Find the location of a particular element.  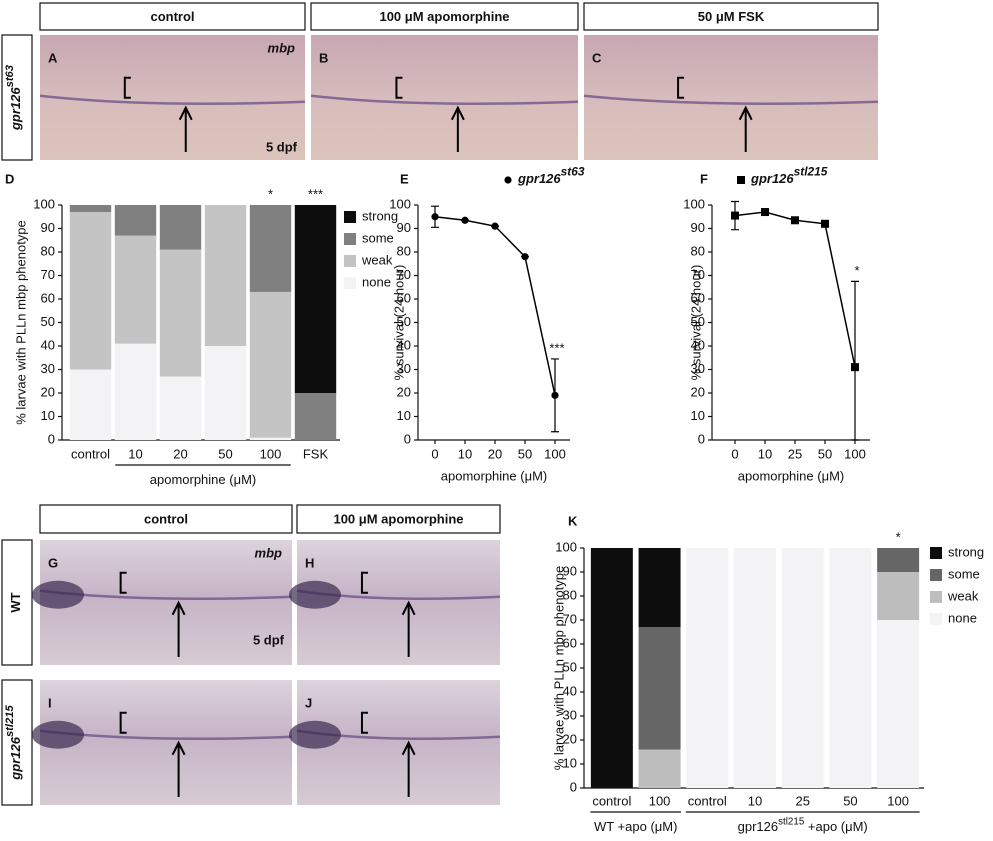

age-label: 5 dpf is located at coordinates (282, 146).